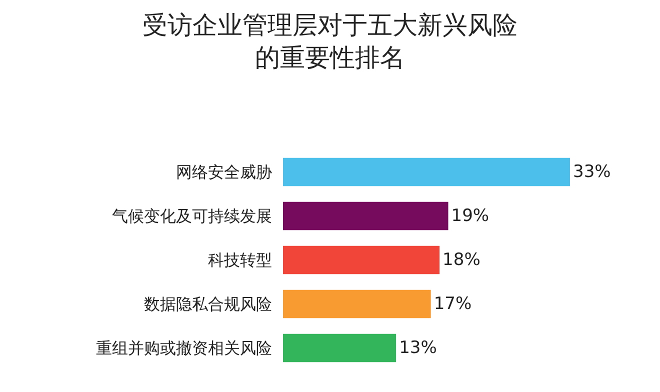 Image resolution: width=660 pixels, height=392 pixels. Describe the element at coordinates (470, 216) in the screenshot. I see `data-label: 19%` at that location.